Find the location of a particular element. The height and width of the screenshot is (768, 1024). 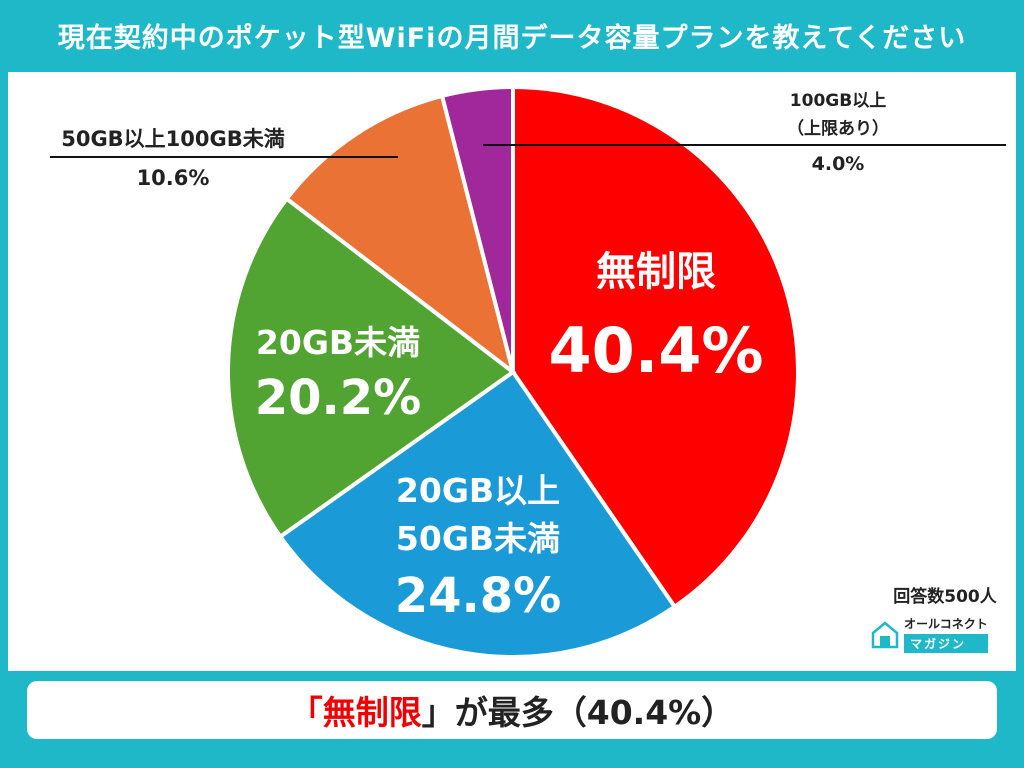

respondent-count: 回答数500人 is located at coordinates (945, 597).